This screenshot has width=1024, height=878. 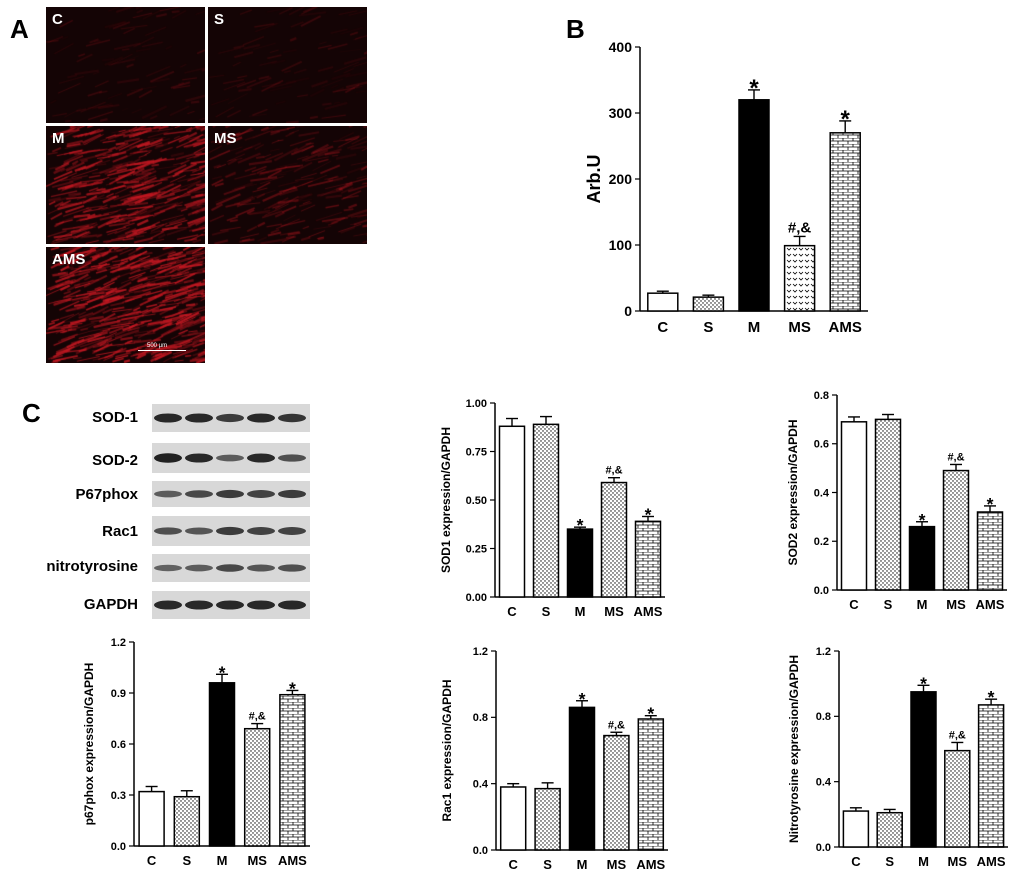 I want to click on y-tick-label: 0.3, so click(x=118, y=796).